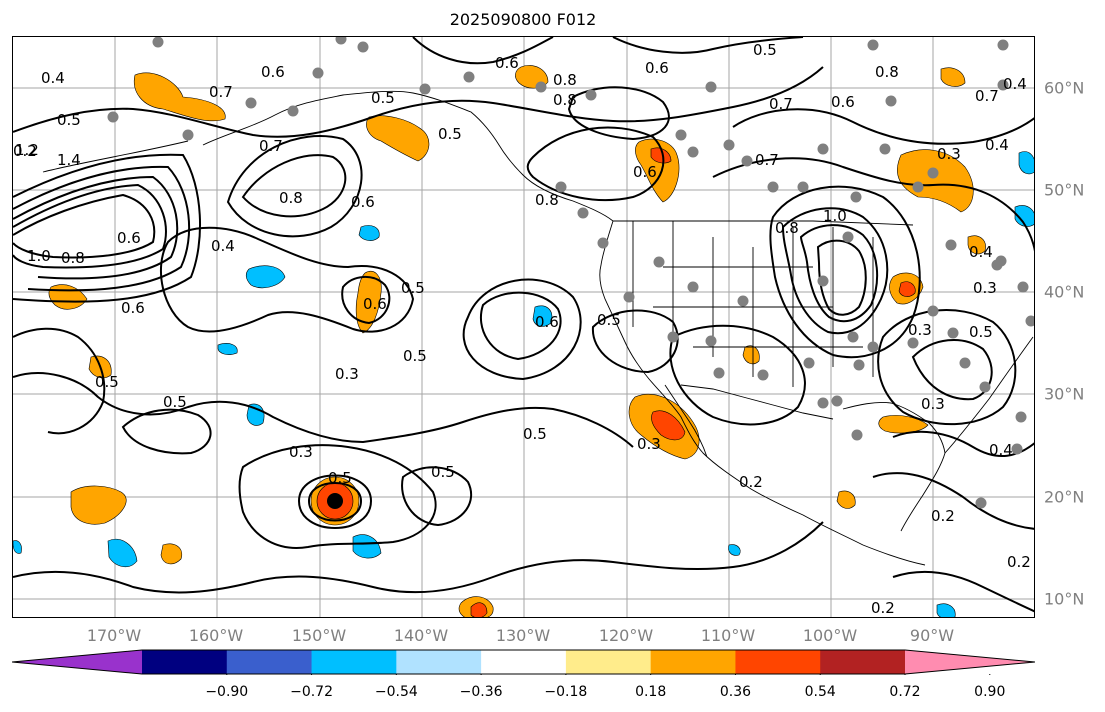 This screenshot has height=712, width=1105. I want to click on longitude-label: 150°W, so click(319, 635).